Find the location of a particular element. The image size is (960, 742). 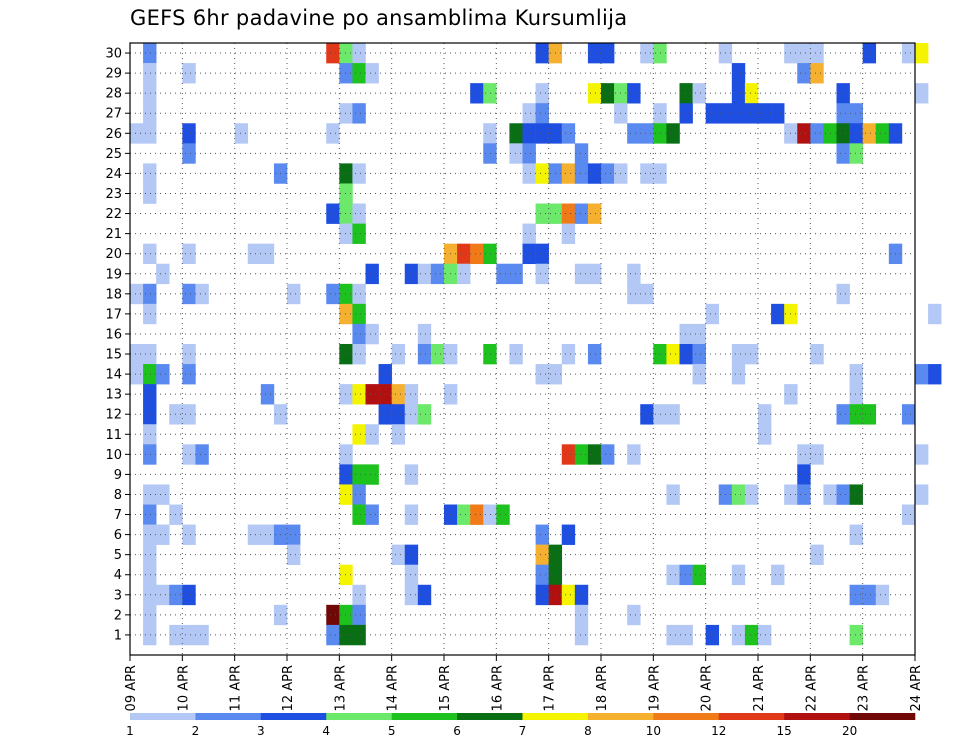

x-tick-label: 17 APR is located at coordinates (550, 688).